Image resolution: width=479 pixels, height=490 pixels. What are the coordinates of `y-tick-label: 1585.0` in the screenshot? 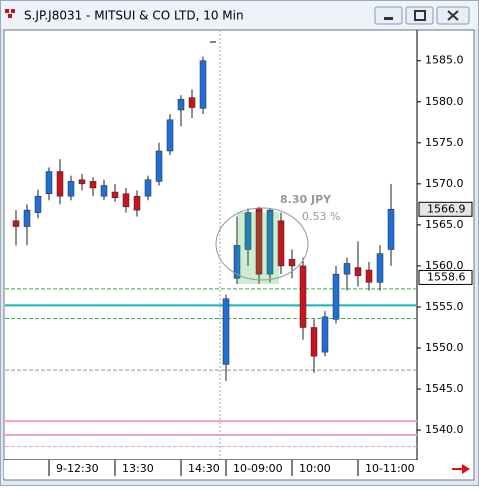 It's located at (444, 60).